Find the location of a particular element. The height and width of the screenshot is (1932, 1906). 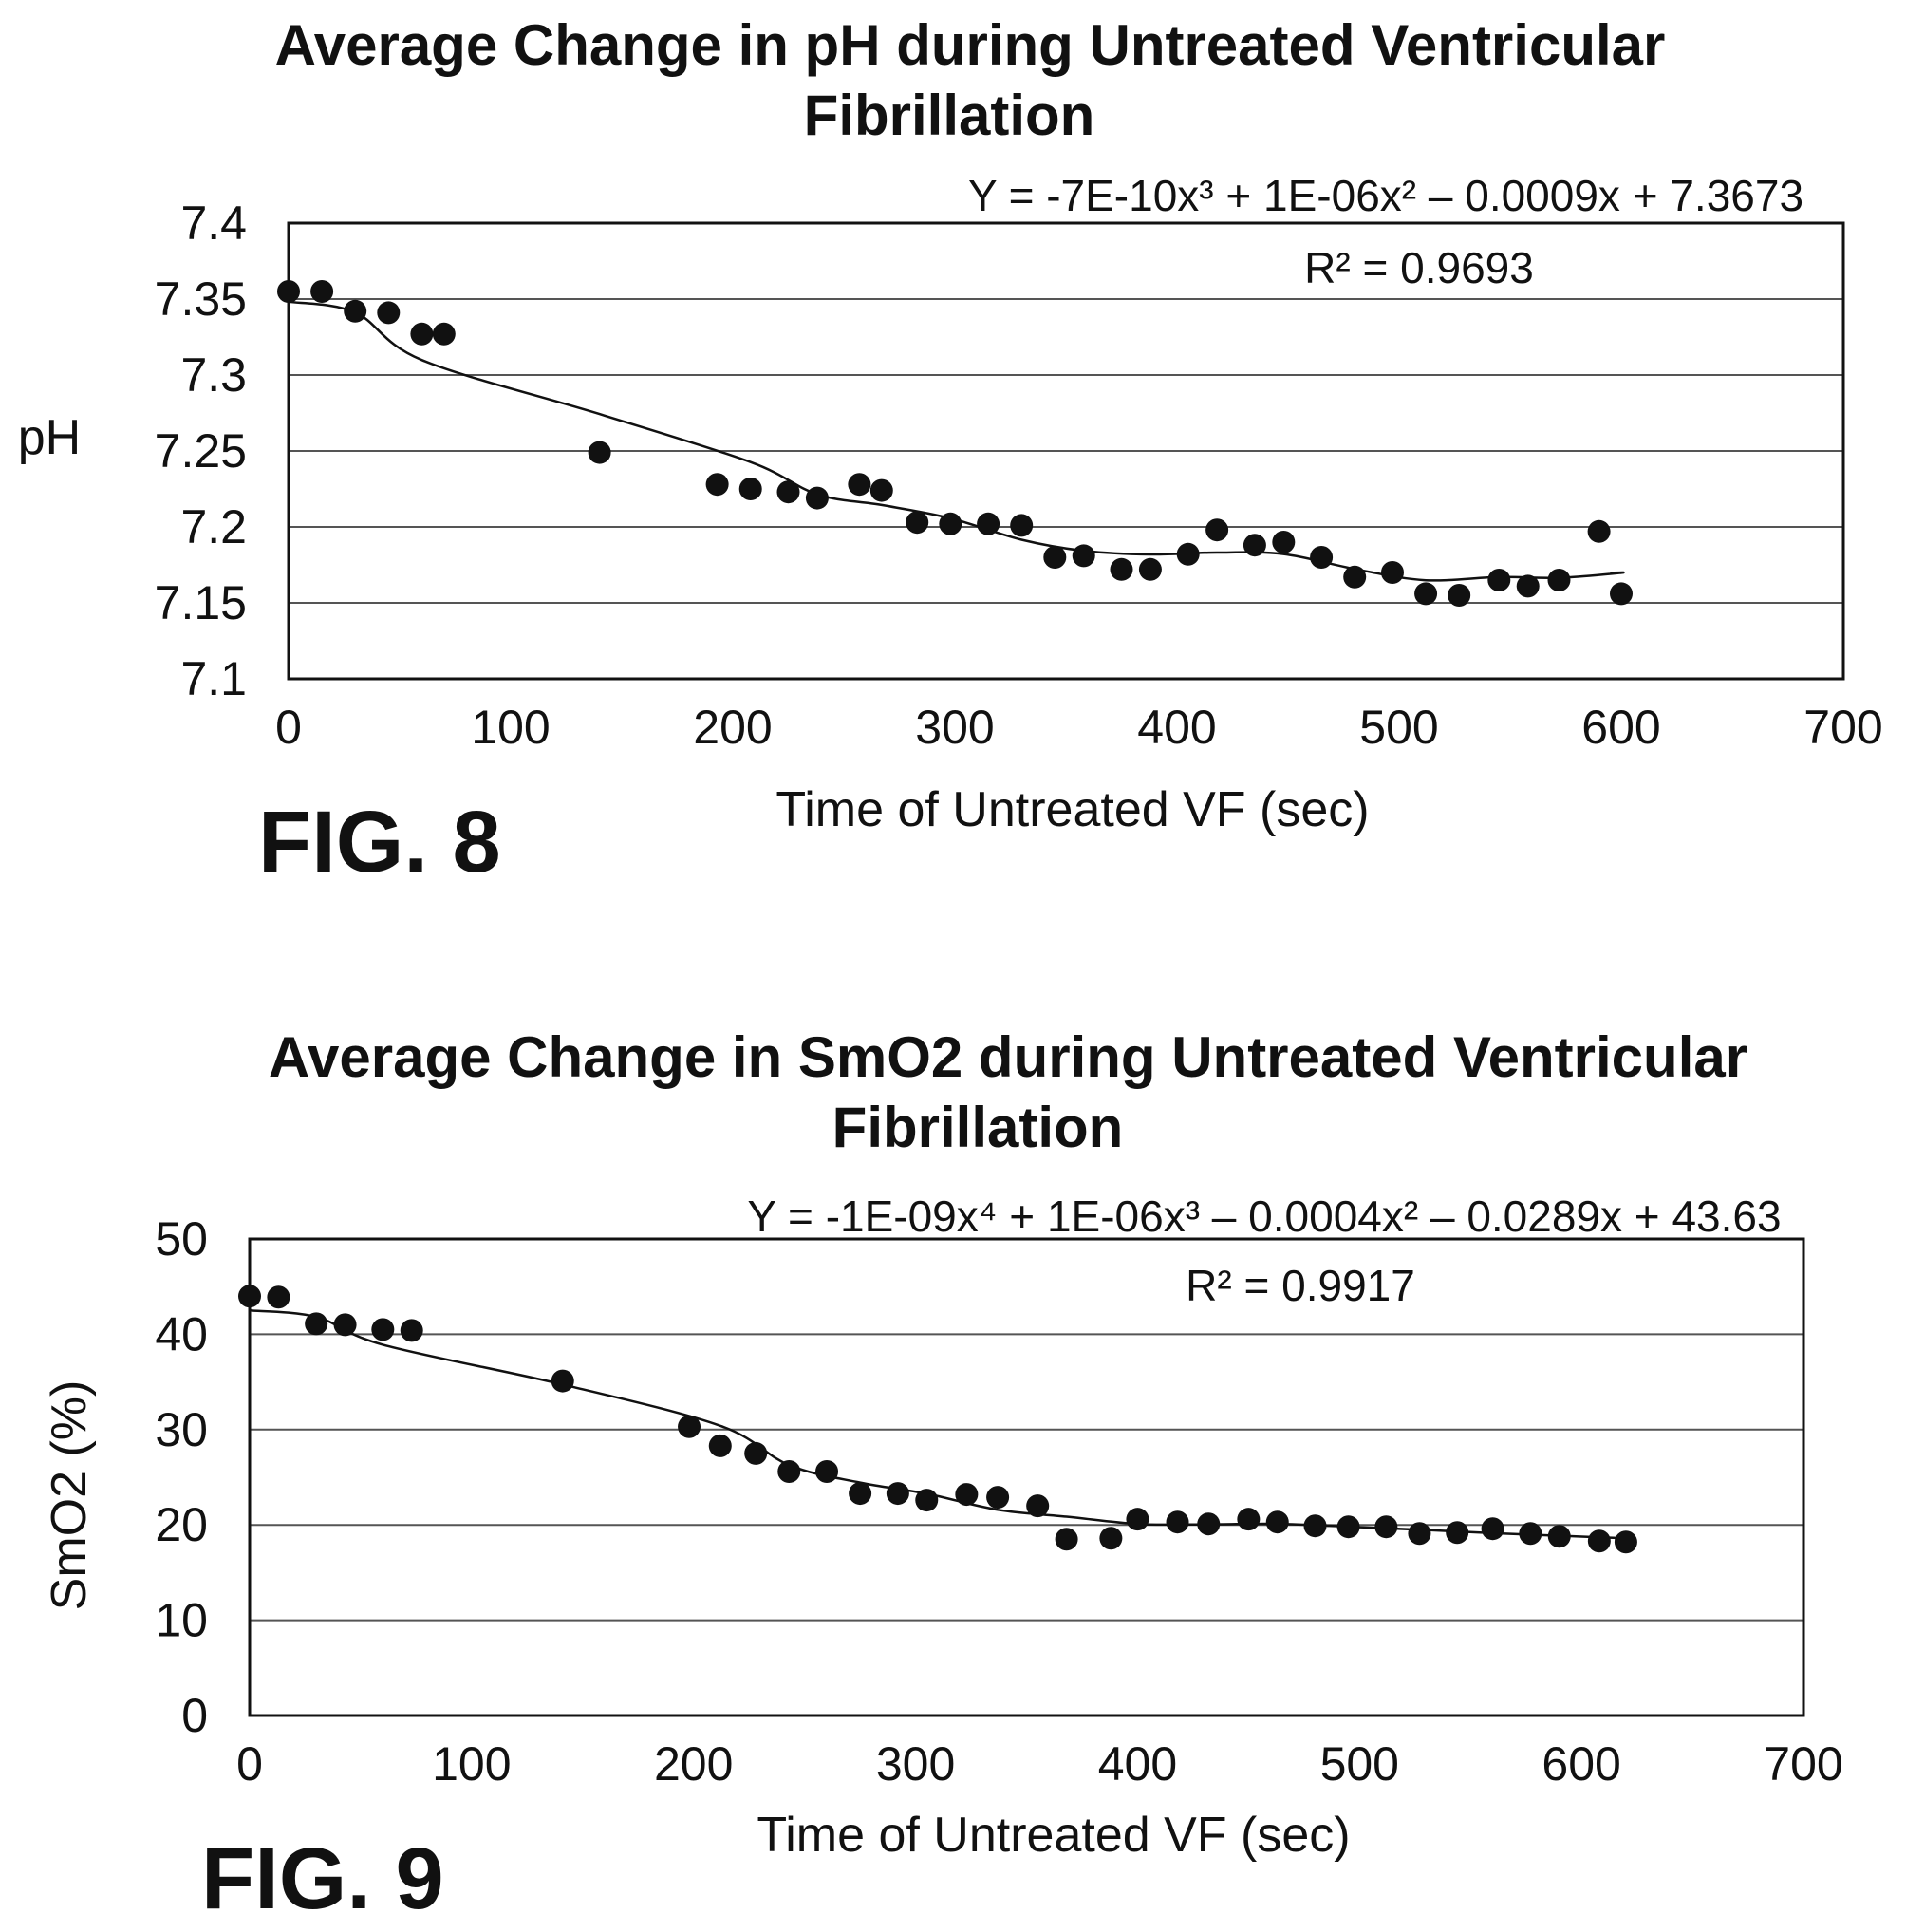

y-tick-label: 0 is located at coordinates (194, 1716).